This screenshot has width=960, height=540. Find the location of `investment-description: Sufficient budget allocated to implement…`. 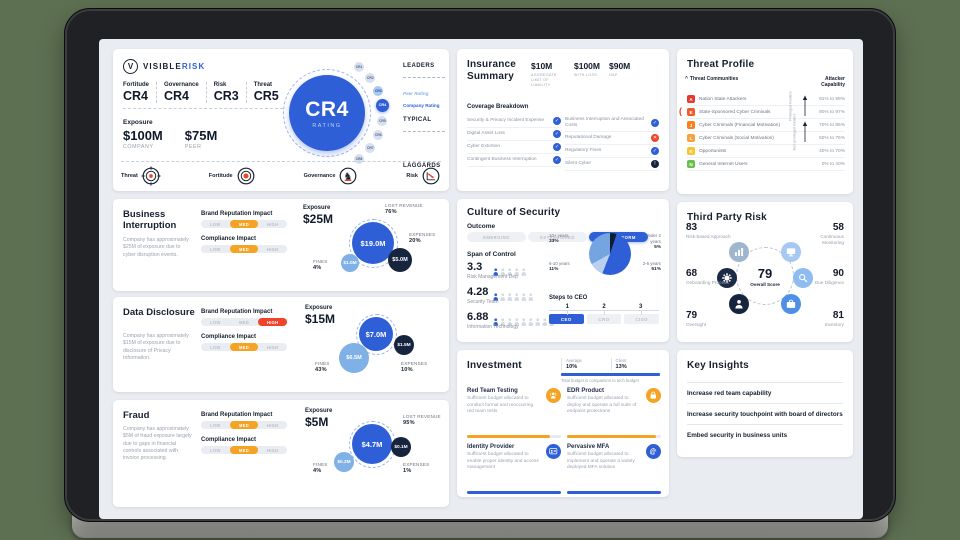

investment-description: Sufficient budget allocated to implement… is located at coordinates (601, 461).